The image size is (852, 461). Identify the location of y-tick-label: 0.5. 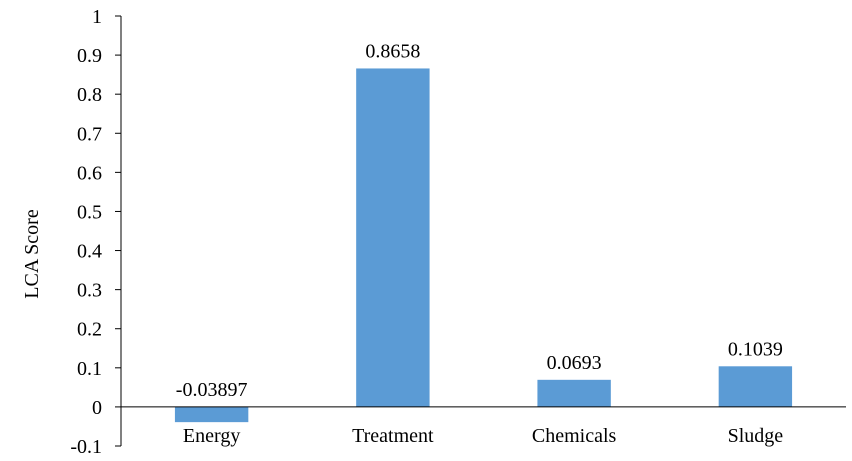
(89, 212).